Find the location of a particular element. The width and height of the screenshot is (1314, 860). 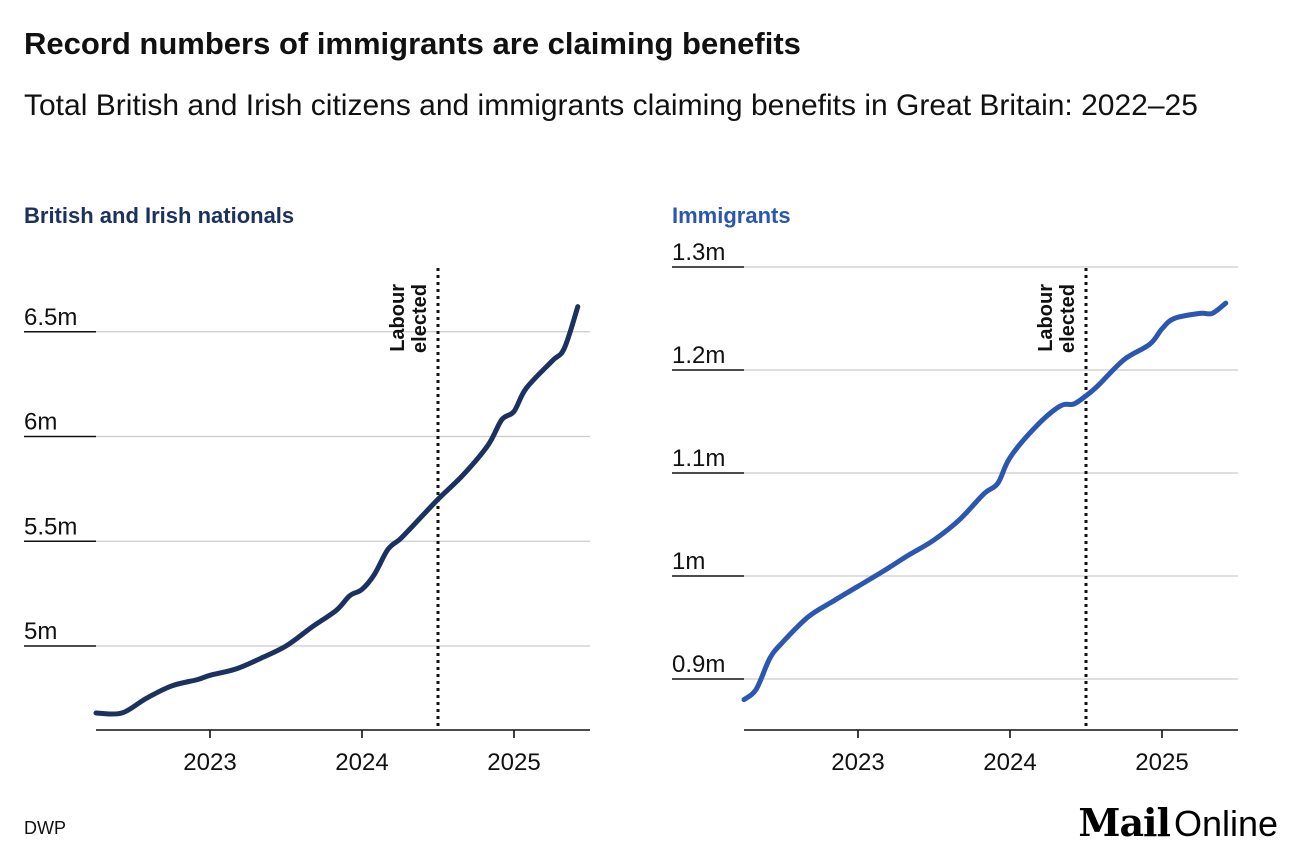

y-tick-label: 1m is located at coordinates (688, 561).